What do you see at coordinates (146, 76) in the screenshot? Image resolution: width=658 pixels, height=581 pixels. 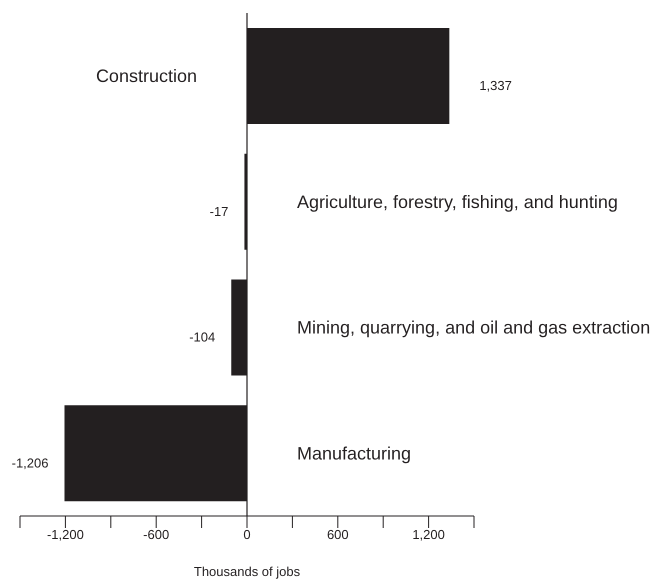 I see `y-tick-label: Construction` at bounding box center [146, 76].